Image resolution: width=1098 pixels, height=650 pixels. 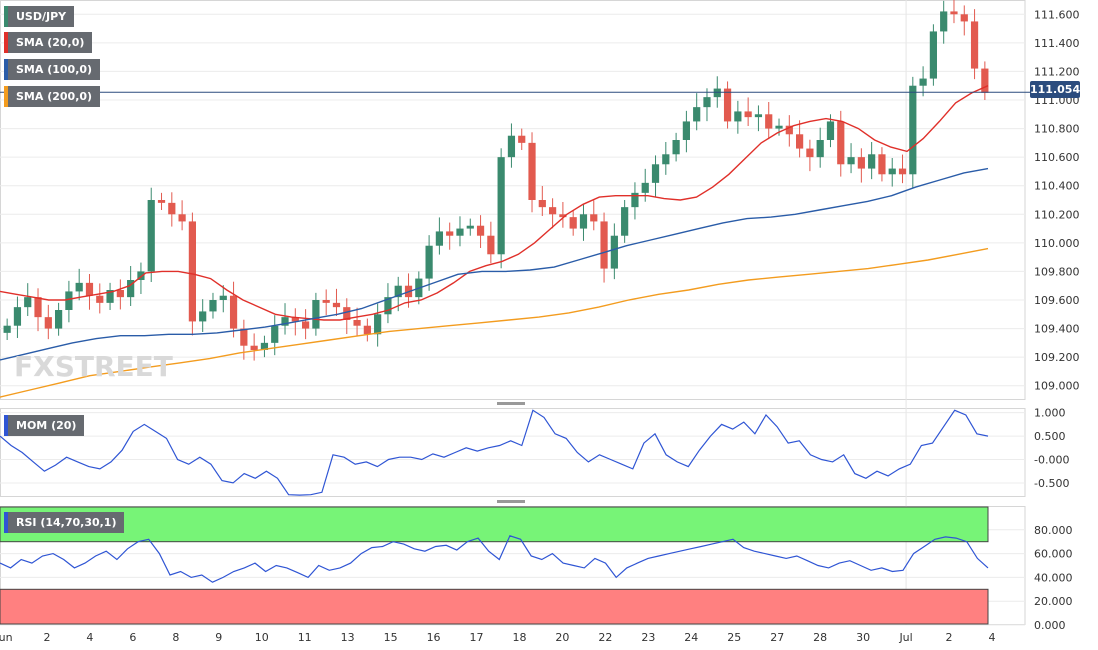 I want to click on legend-sma200: SMA (200,0), so click(x=52, y=96).